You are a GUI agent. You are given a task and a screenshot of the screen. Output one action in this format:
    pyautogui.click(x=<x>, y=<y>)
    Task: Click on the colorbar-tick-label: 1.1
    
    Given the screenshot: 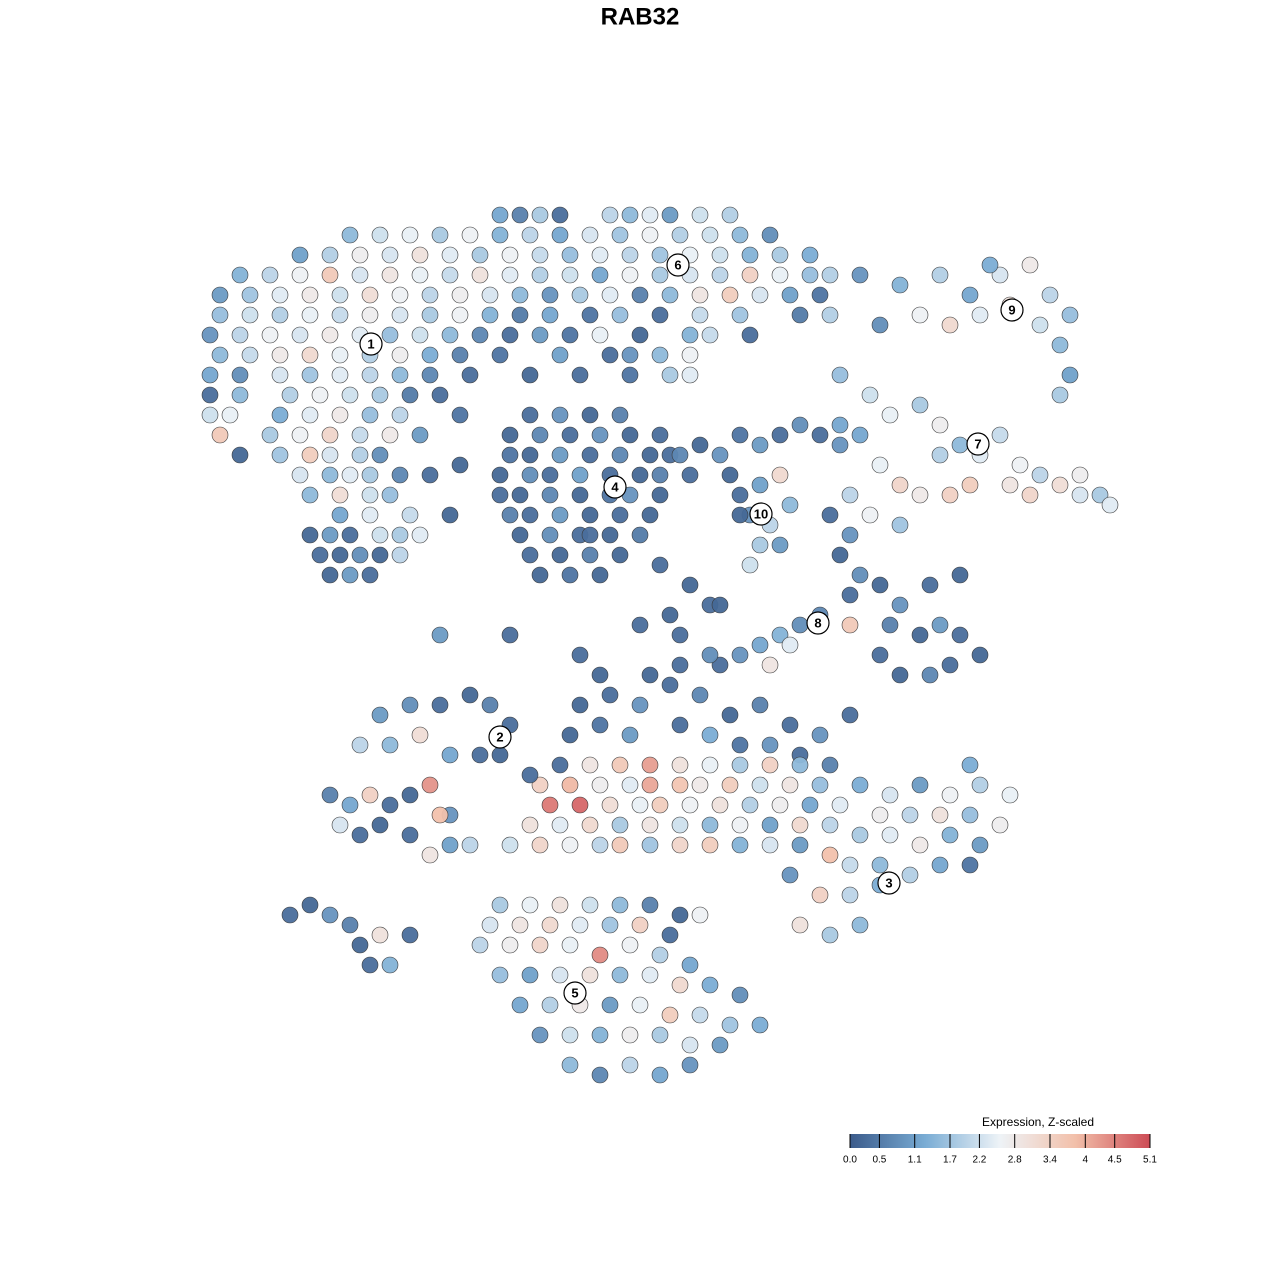 What is the action you would take?
    pyautogui.click(x=915, y=1160)
    